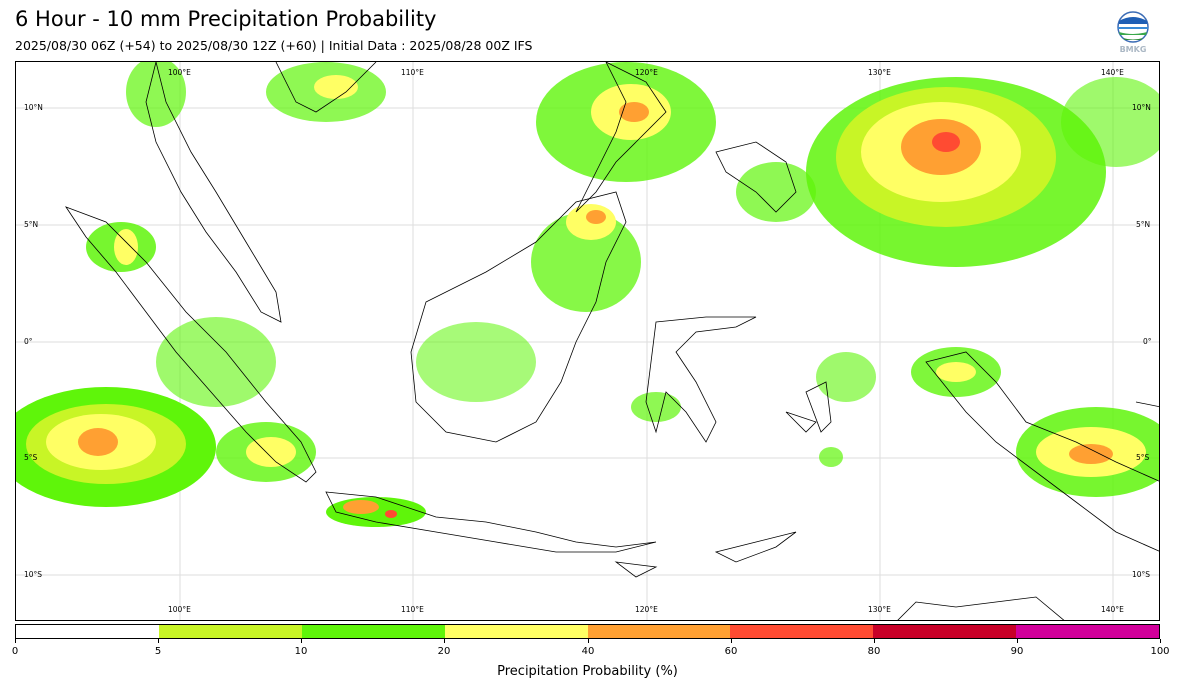 This screenshot has width=1180, height=690. What do you see at coordinates (158, 651) in the screenshot?
I see `colorbar-tick-label: 5` at bounding box center [158, 651].